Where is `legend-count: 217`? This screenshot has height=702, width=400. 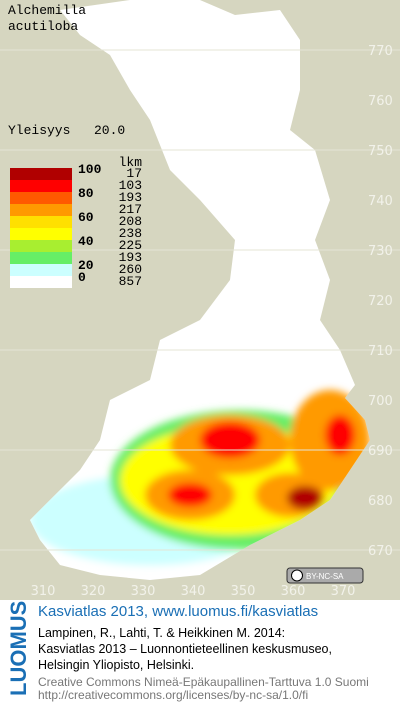
legend-count: 217 is located at coordinates (130, 209).